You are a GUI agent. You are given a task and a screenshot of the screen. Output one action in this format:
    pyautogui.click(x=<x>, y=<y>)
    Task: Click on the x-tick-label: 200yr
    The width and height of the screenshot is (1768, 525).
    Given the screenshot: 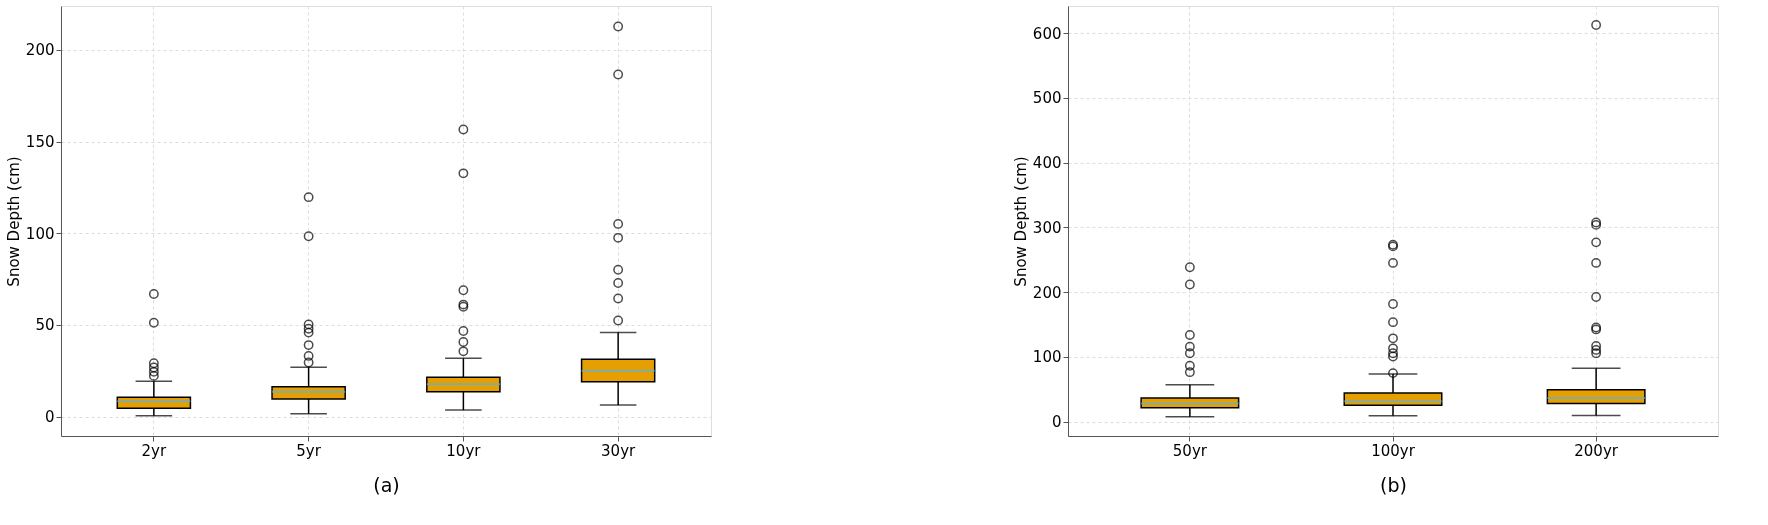 What is the action you would take?
    pyautogui.click(x=1596, y=450)
    